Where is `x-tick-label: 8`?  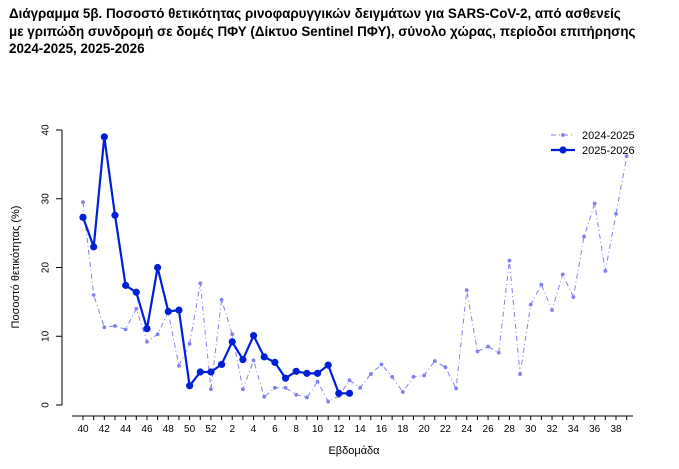 x-tick-label: 8 is located at coordinates (296, 429).